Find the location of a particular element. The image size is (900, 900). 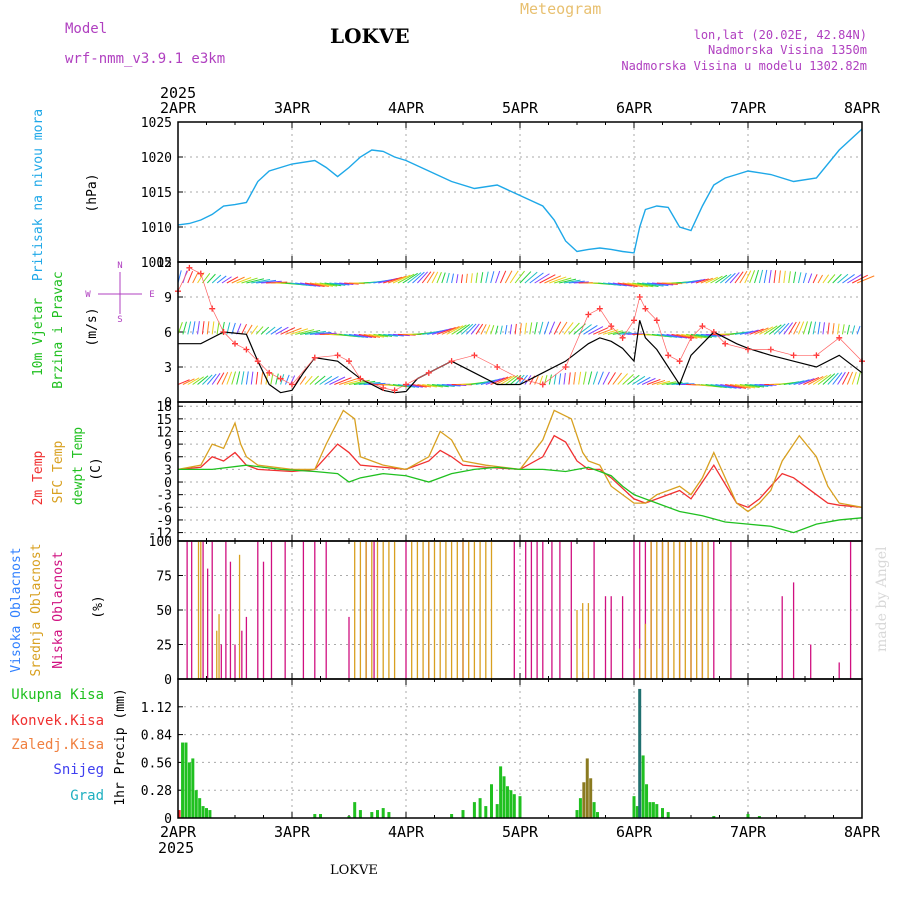

wind-gust-line is located at coordinates (520, 329).